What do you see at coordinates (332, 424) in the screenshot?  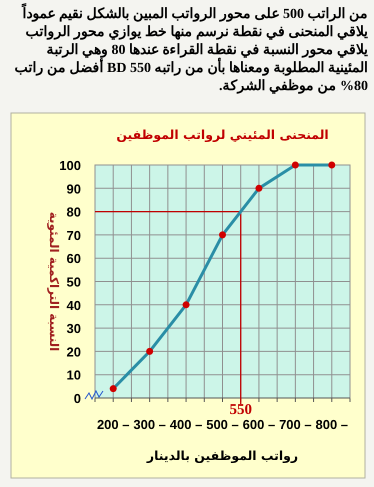 I see `x-tick-label: 800 –` at bounding box center [332, 424].